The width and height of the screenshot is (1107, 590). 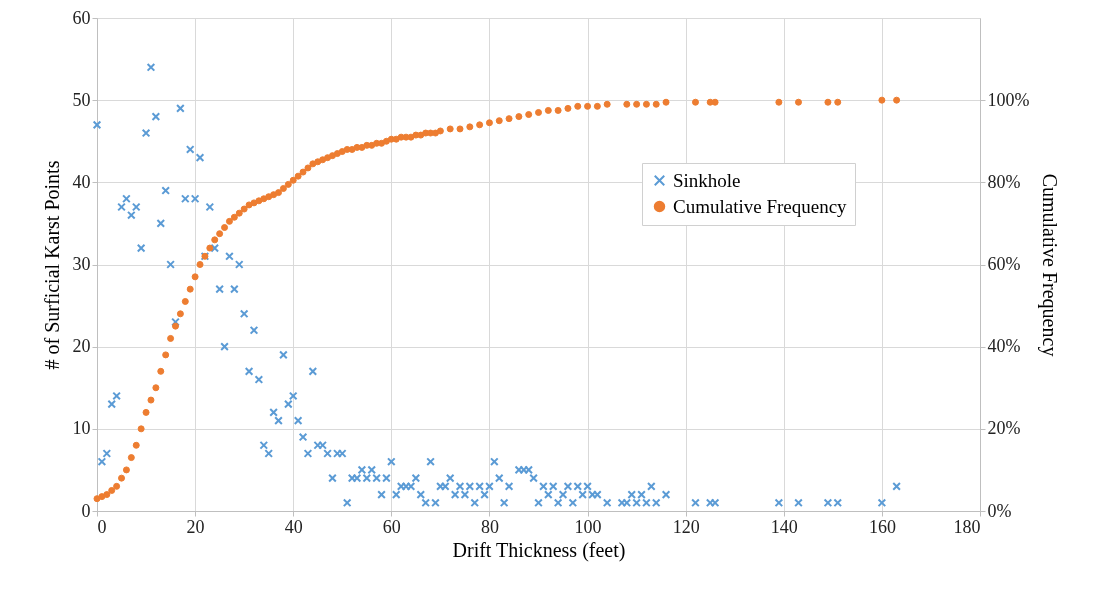 What do you see at coordinates (86, 510) in the screenshot?
I see `y-tick-label: 0` at bounding box center [86, 510].